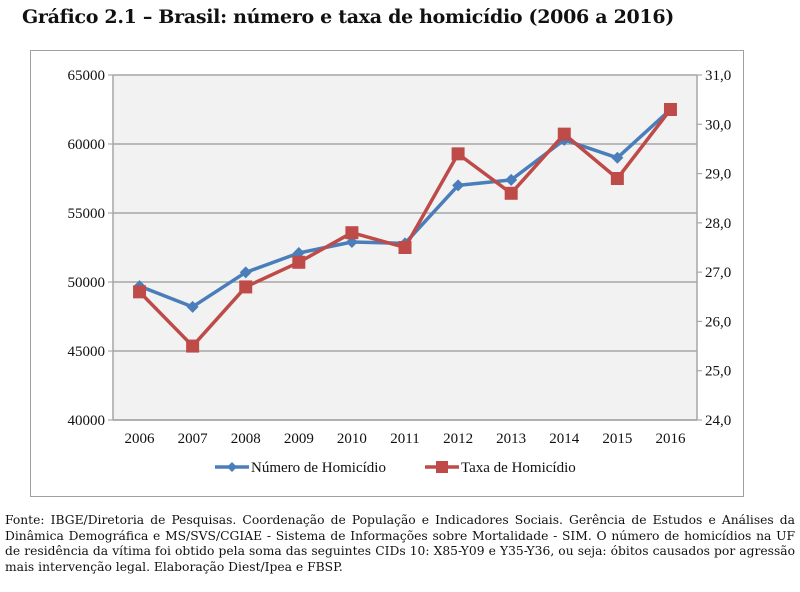 The image size is (800, 592). What do you see at coordinates (511, 439) in the screenshot?
I see `x-tick-label: 2013` at bounding box center [511, 439].